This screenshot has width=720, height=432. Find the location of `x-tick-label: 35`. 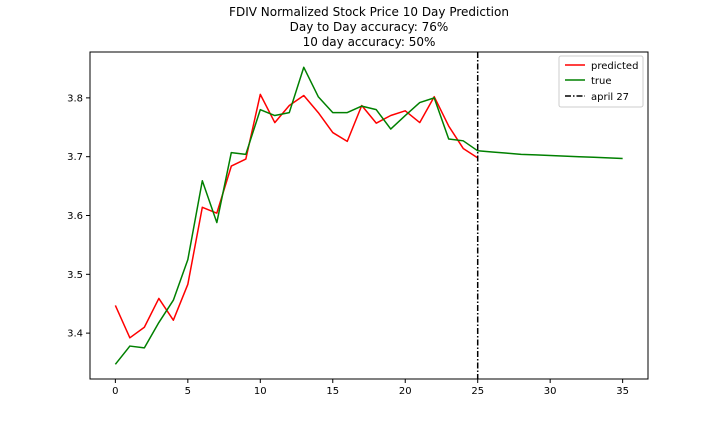

x-tick-label: 35 is located at coordinates (622, 391).